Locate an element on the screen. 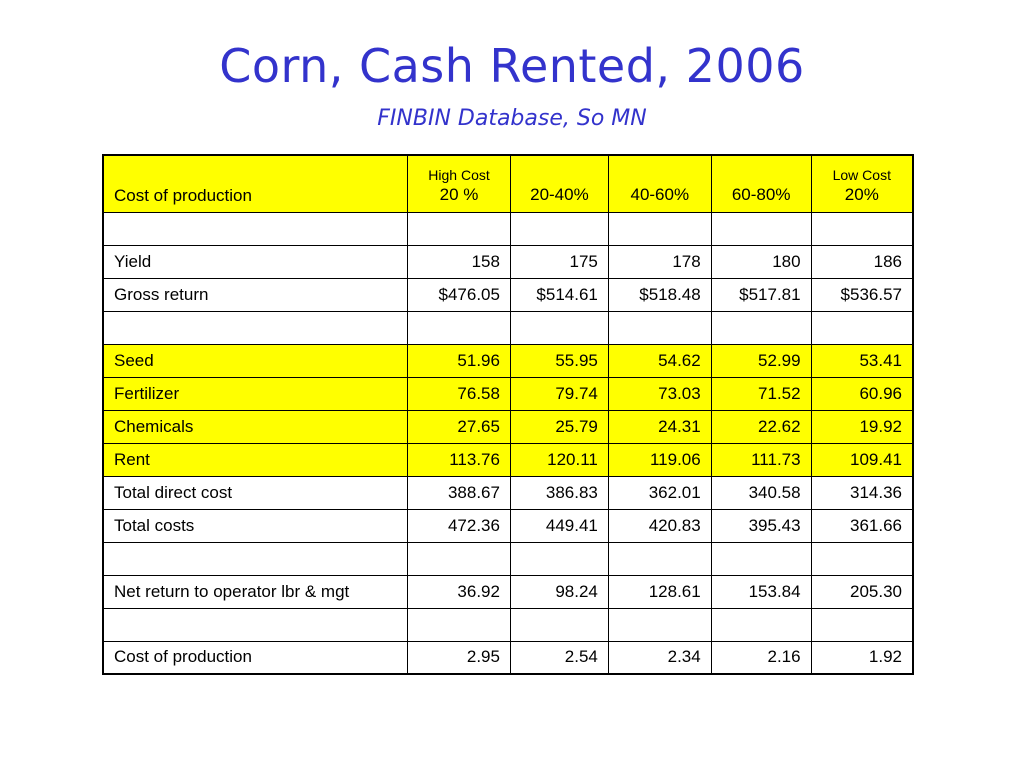  row-label: Fertilizer is located at coordinates (255, 393).